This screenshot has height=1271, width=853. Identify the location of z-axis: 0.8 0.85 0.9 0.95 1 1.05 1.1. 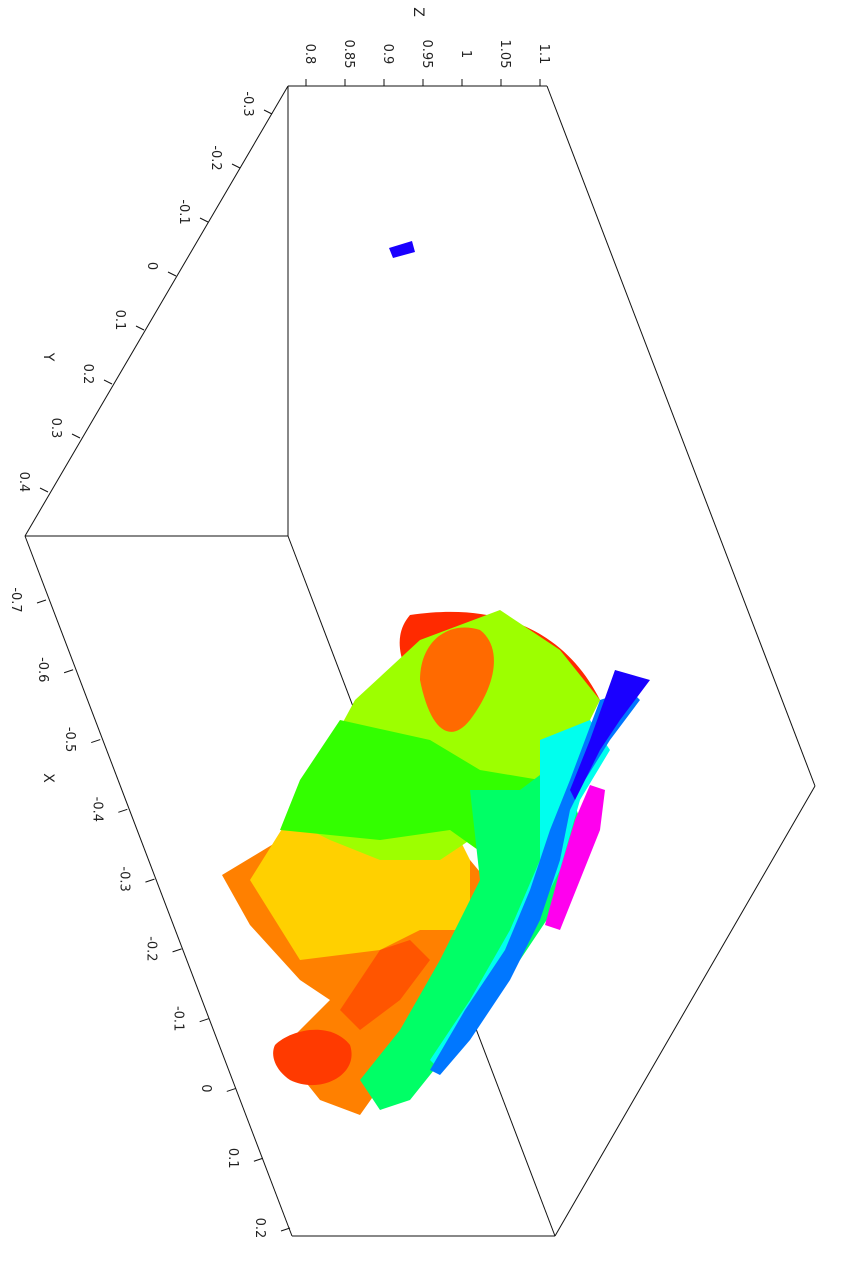
(426, 63).